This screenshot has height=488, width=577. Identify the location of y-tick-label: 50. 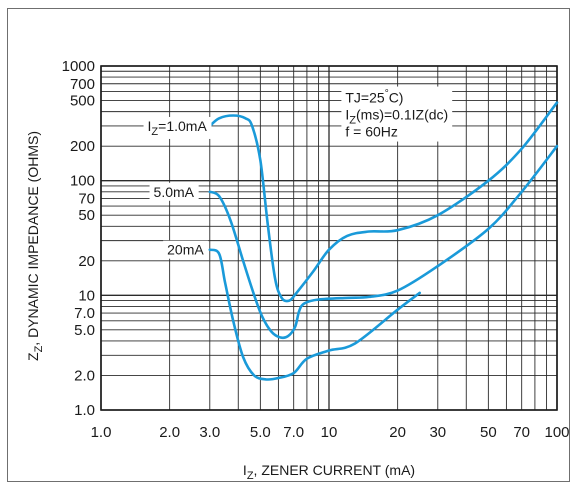
(86, 215).